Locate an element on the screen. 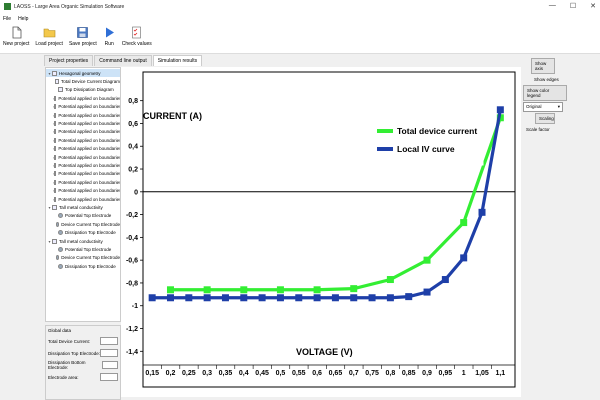 The width and height of the screenshot is (600, 400). show-axis-button: Show axis is located at coordinates (543, 66).